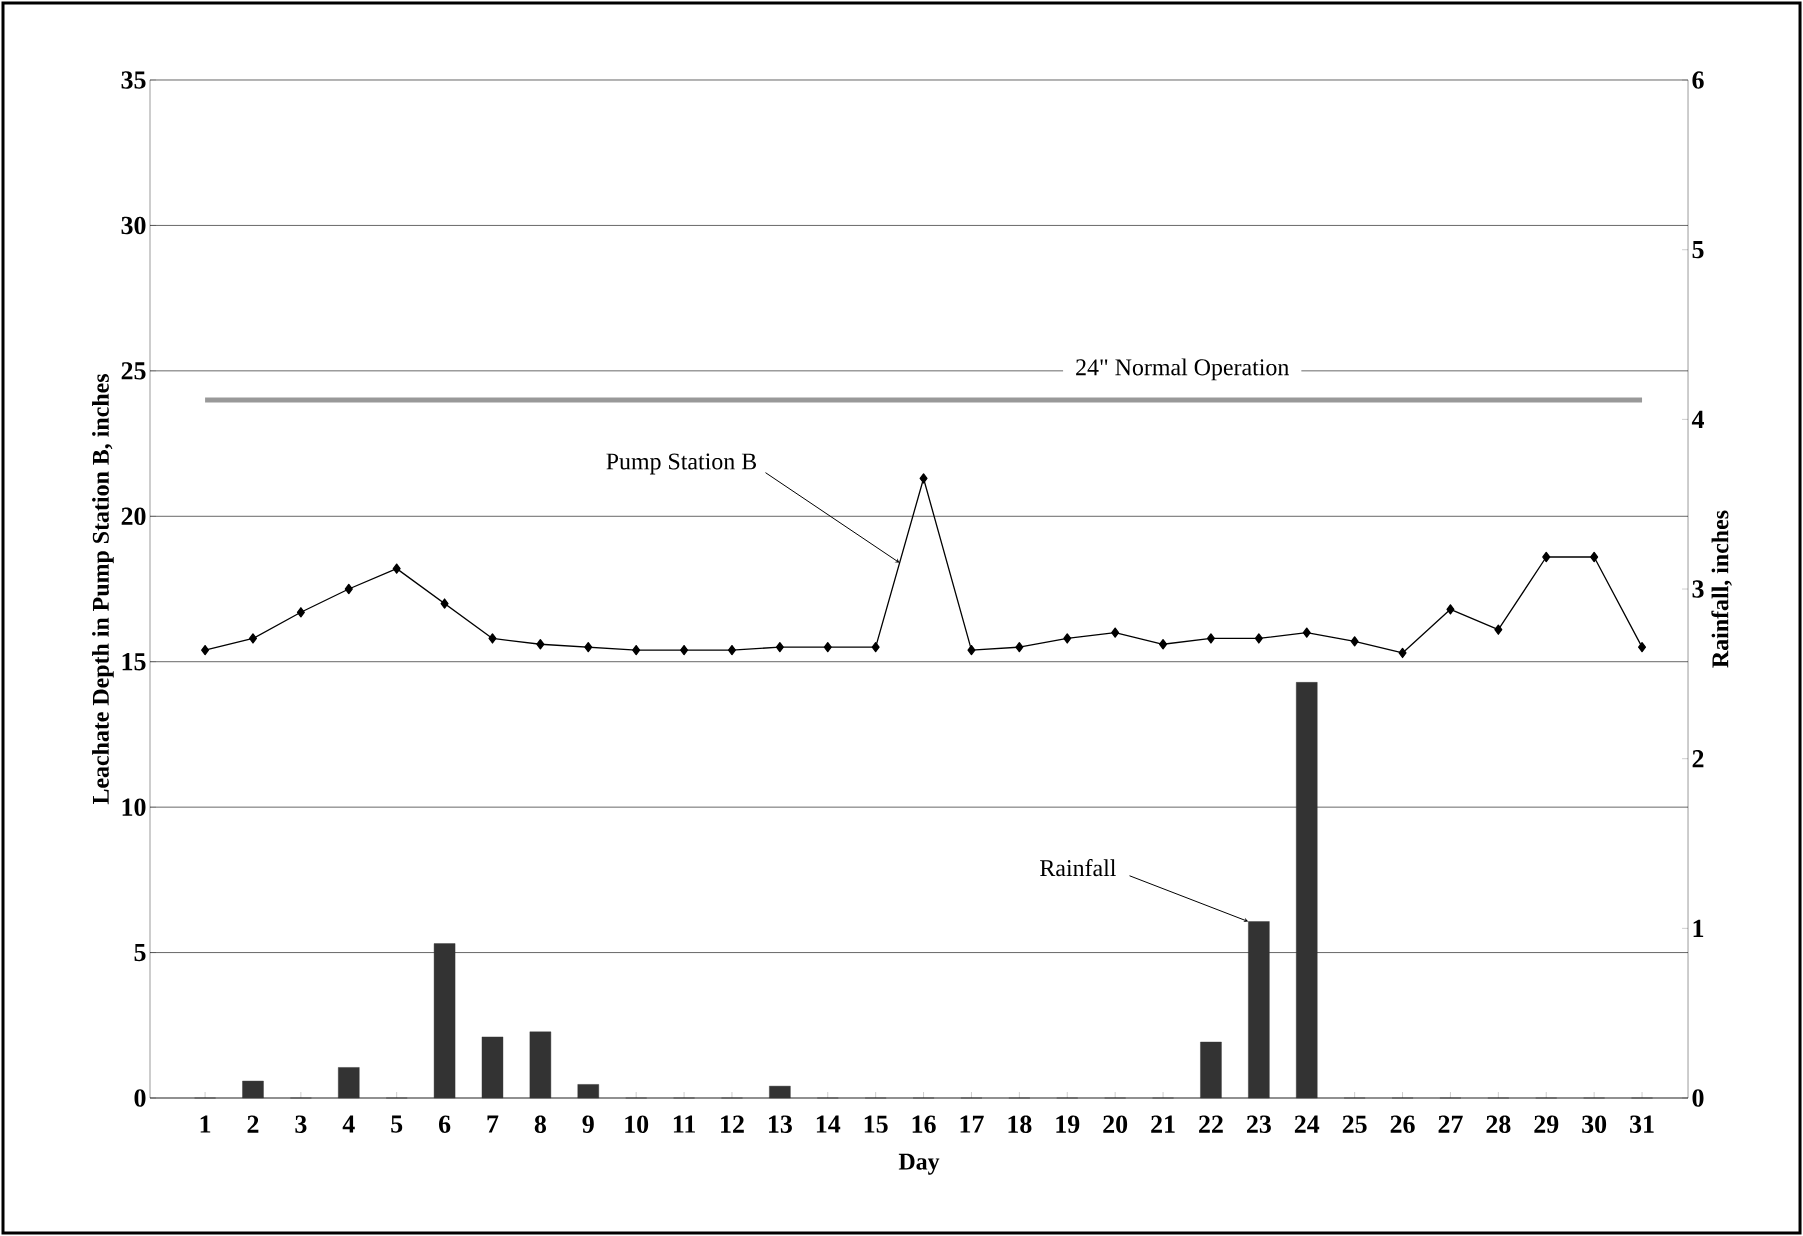 The height and width of the screenshot is (1236, 1803). What do you see at coordinates (1698, 1098) in the screenshot?
I see `y2-tick-label: 0` at bounding box center [1698, 1098].